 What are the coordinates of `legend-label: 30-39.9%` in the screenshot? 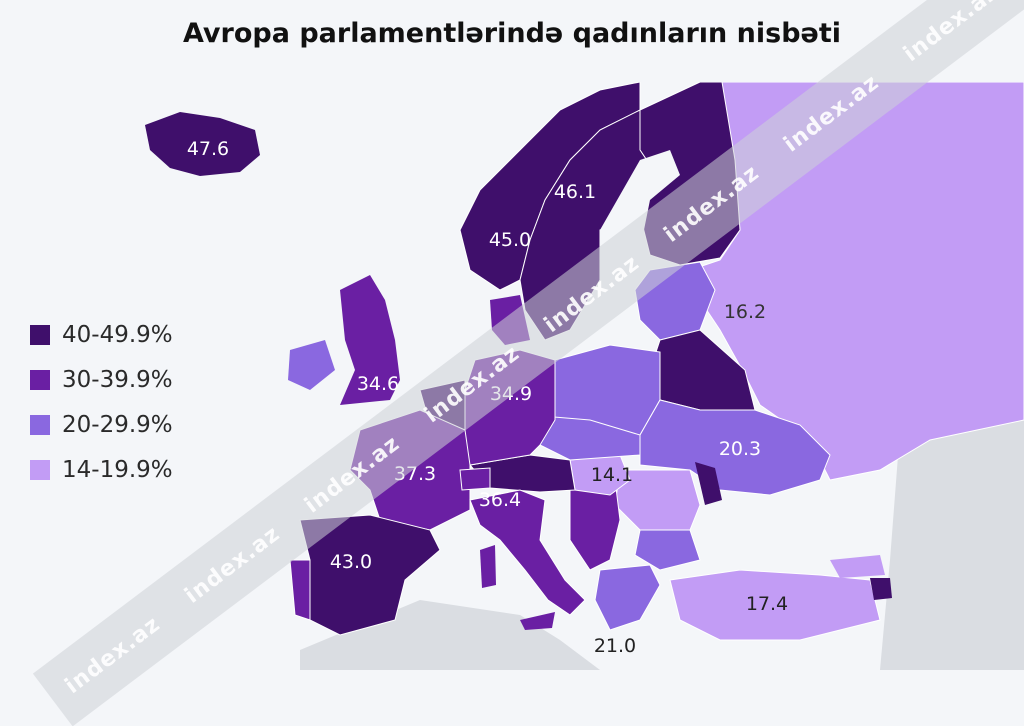 It's located at (117, 379).